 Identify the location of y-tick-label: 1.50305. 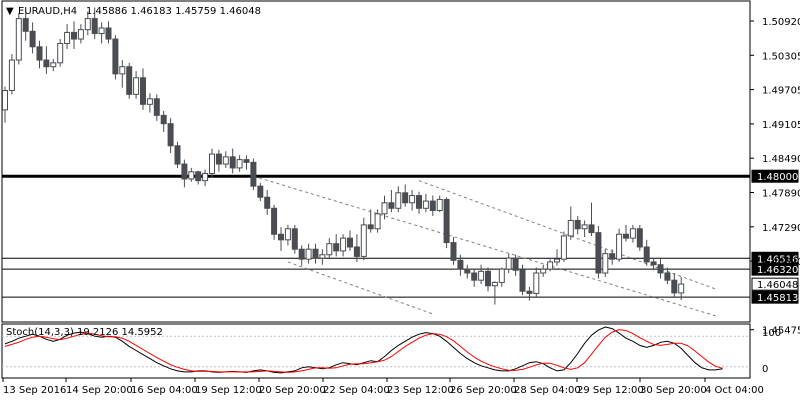
(781, 56).